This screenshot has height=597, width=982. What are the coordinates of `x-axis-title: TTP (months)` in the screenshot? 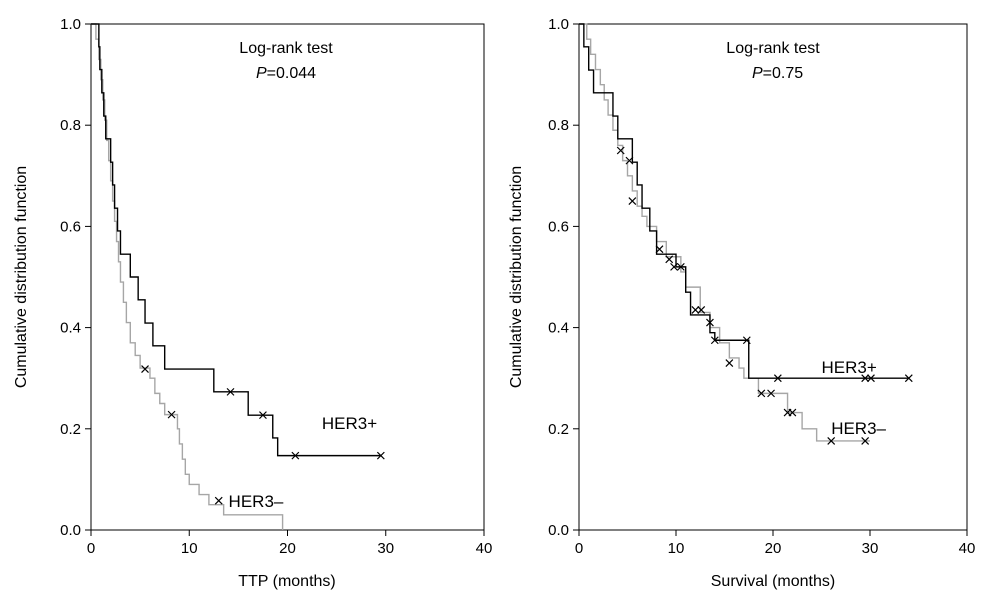 It's located at (287, 581).